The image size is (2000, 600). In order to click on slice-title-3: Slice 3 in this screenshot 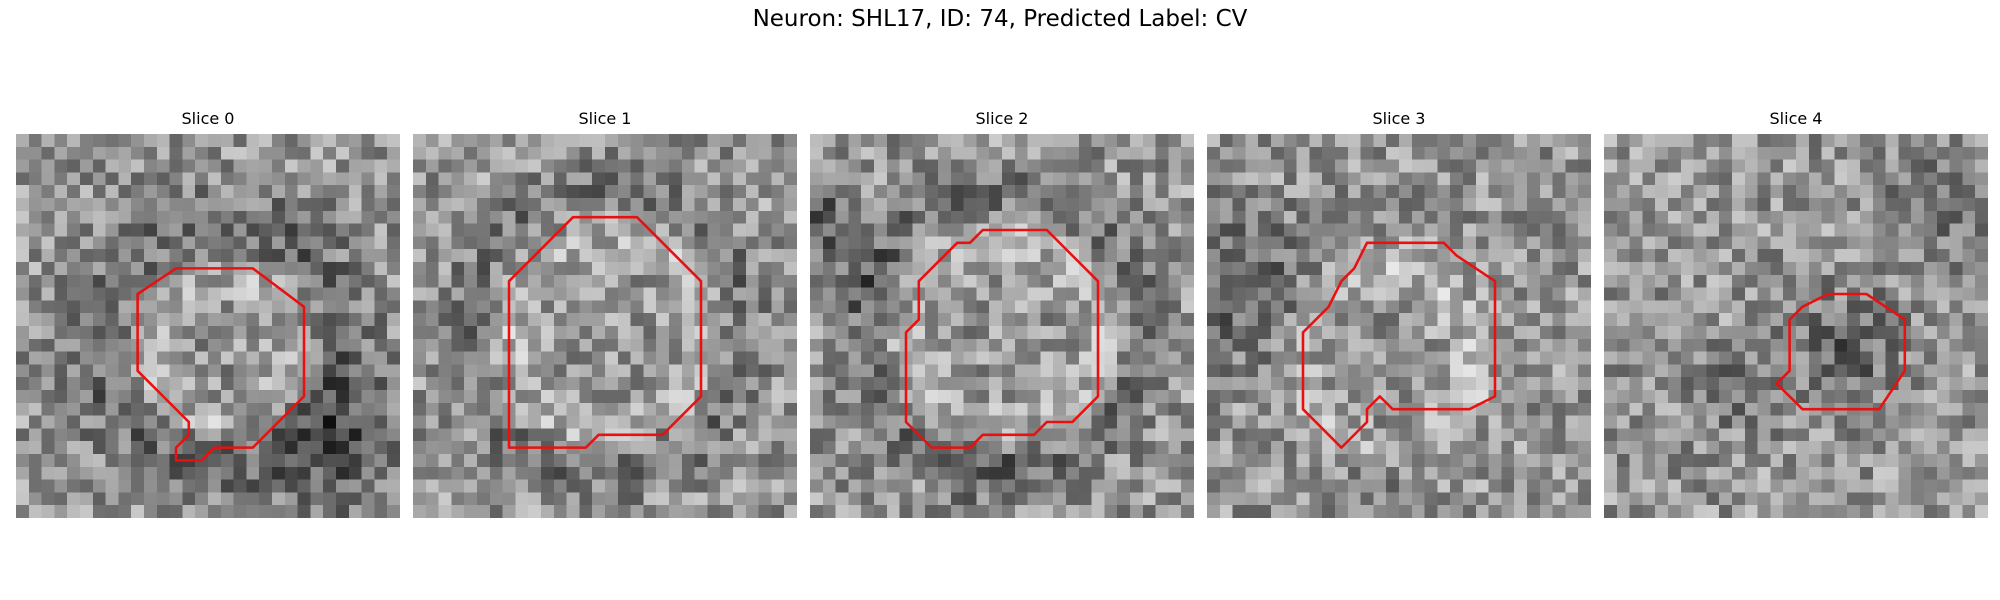, I will do `click(1399, 118)`.